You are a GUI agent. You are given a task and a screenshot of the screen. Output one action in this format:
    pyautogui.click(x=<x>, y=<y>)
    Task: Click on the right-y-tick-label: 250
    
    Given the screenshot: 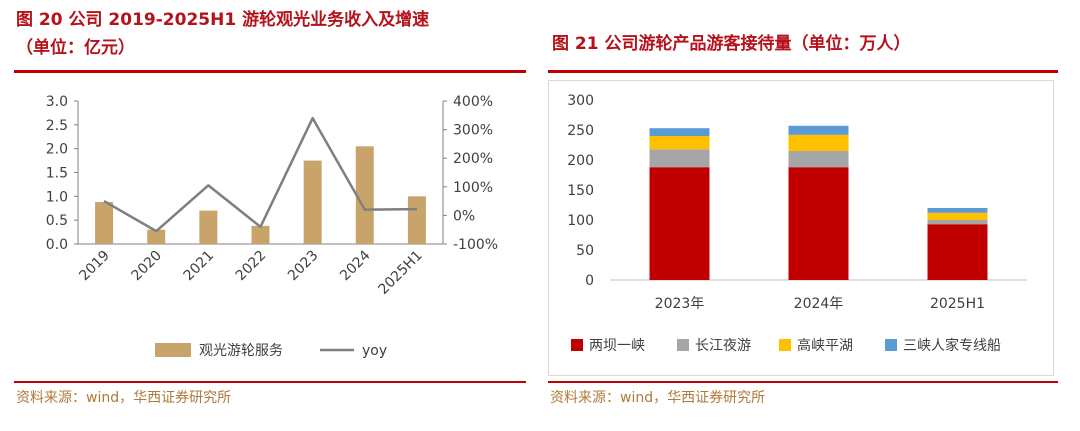 What is the action you would take?
    pyautogui.click(x=580, y=131)
    